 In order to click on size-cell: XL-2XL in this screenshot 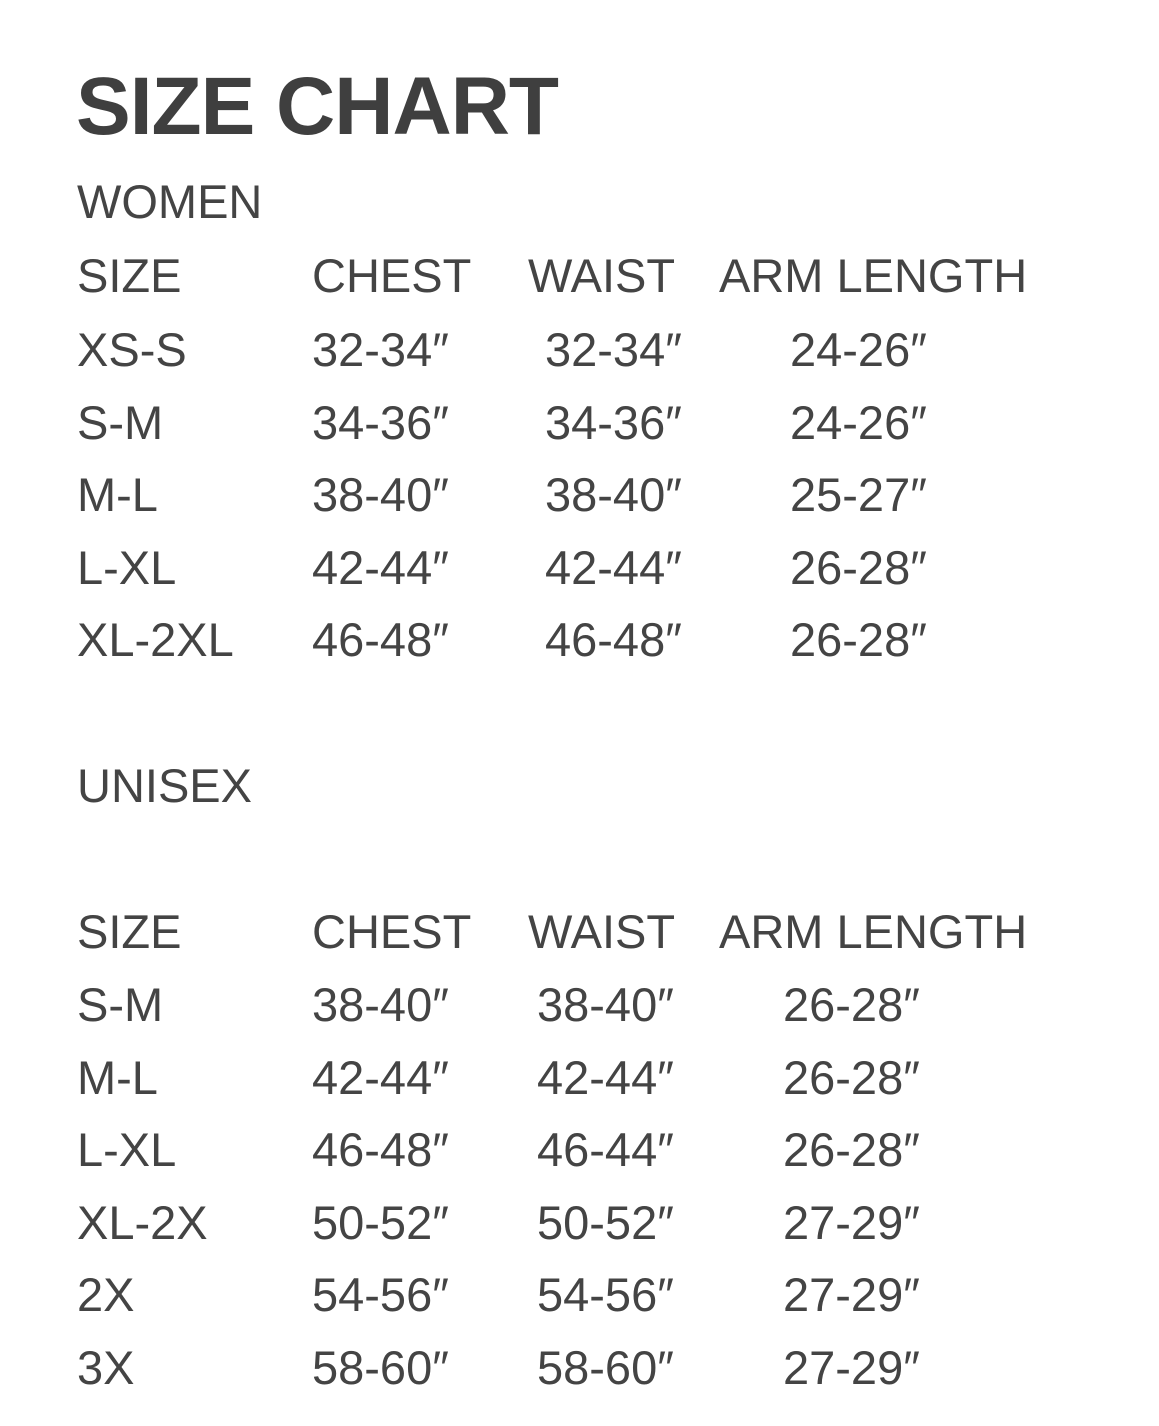, I will do `click(155, 639)`.